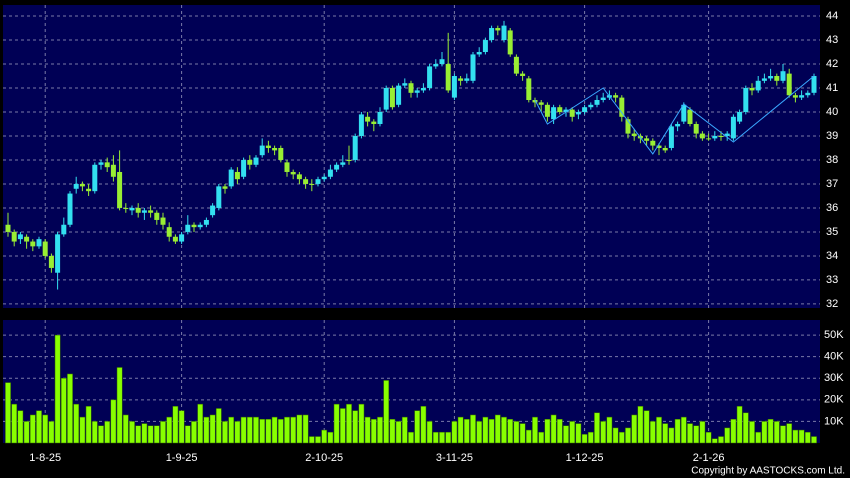 The image size is (850, 478). I want to click on y-tick-label: 34, so click(832, 256).